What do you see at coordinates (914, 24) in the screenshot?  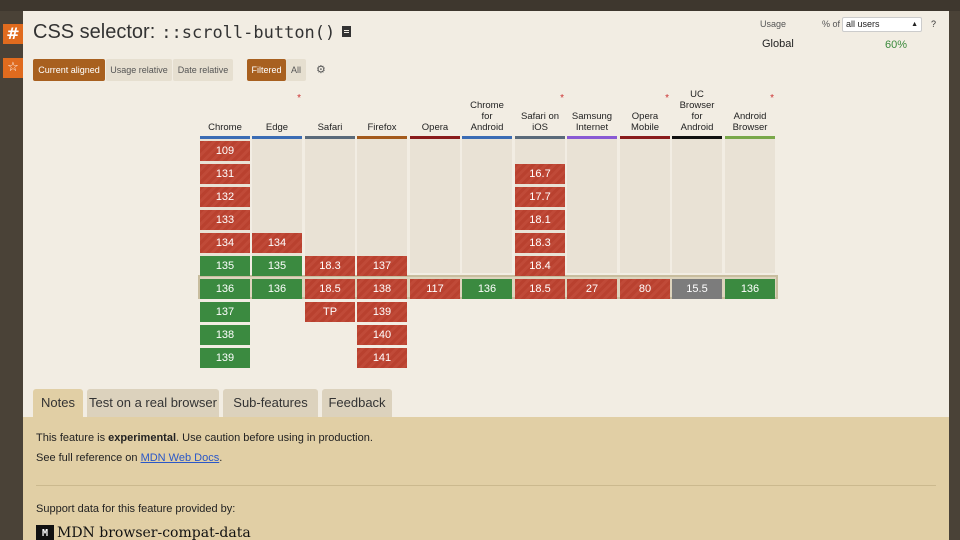 I see `select-arrows-icon: ▲` at bounding box center [914, 24].